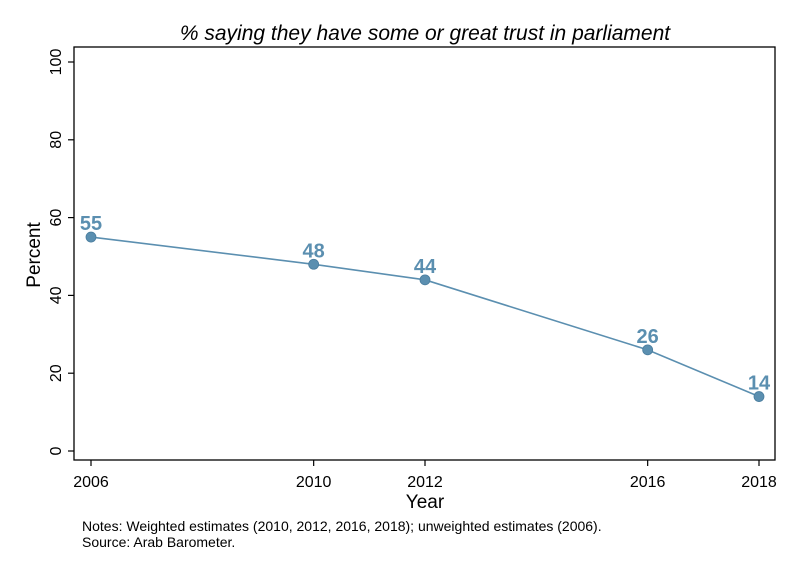 This screenshot has width=792, height=576. What do you see at coordinates (425, 502) in the screenshot?
I see `x-axis-title: Year` at bounding box center [425, 502].